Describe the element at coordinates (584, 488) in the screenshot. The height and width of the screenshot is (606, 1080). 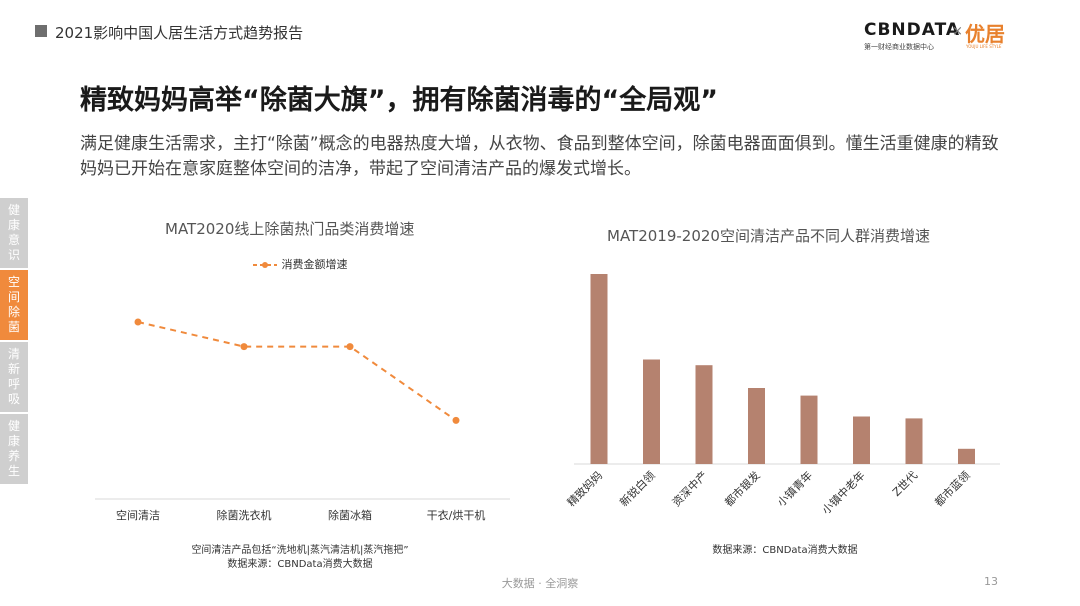
I see `bar-x-tick-label: 精致妈妈` at that location.